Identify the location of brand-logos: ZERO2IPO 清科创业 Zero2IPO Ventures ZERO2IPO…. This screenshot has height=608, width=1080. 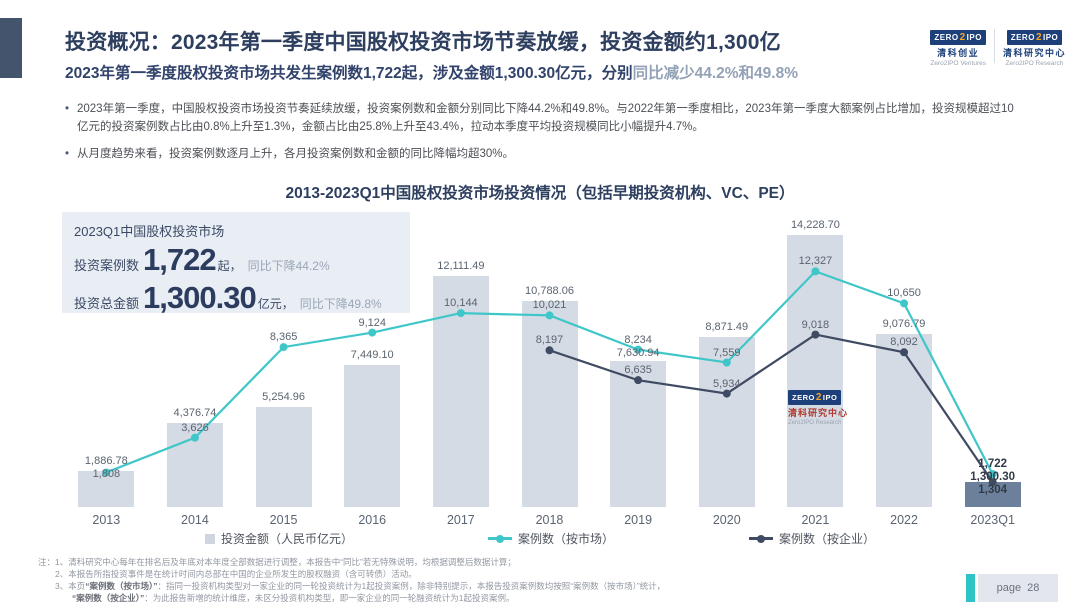
(998, 47).